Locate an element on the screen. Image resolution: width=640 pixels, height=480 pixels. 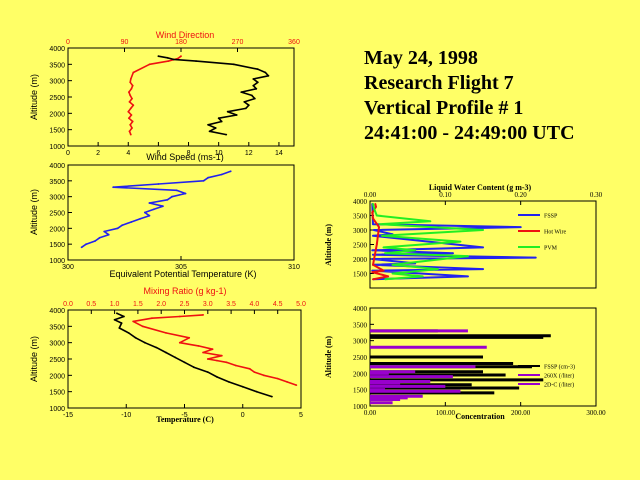
wind-plot-frame is located at coordinates (181, 97).